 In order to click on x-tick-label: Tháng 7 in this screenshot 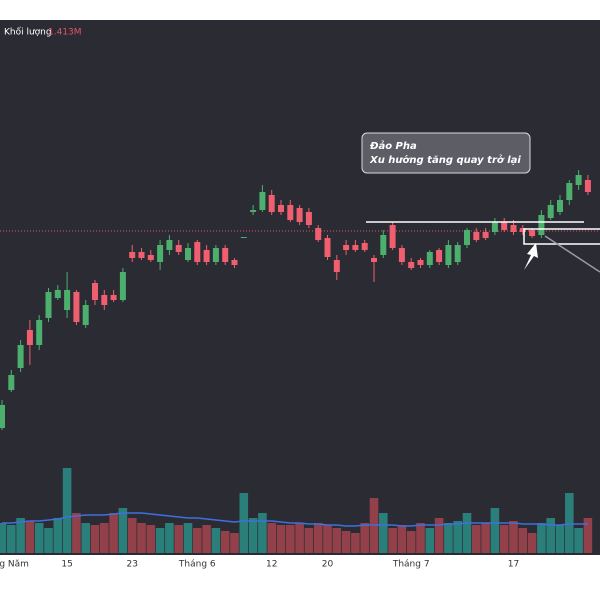, I will do `click(411, 565)`.